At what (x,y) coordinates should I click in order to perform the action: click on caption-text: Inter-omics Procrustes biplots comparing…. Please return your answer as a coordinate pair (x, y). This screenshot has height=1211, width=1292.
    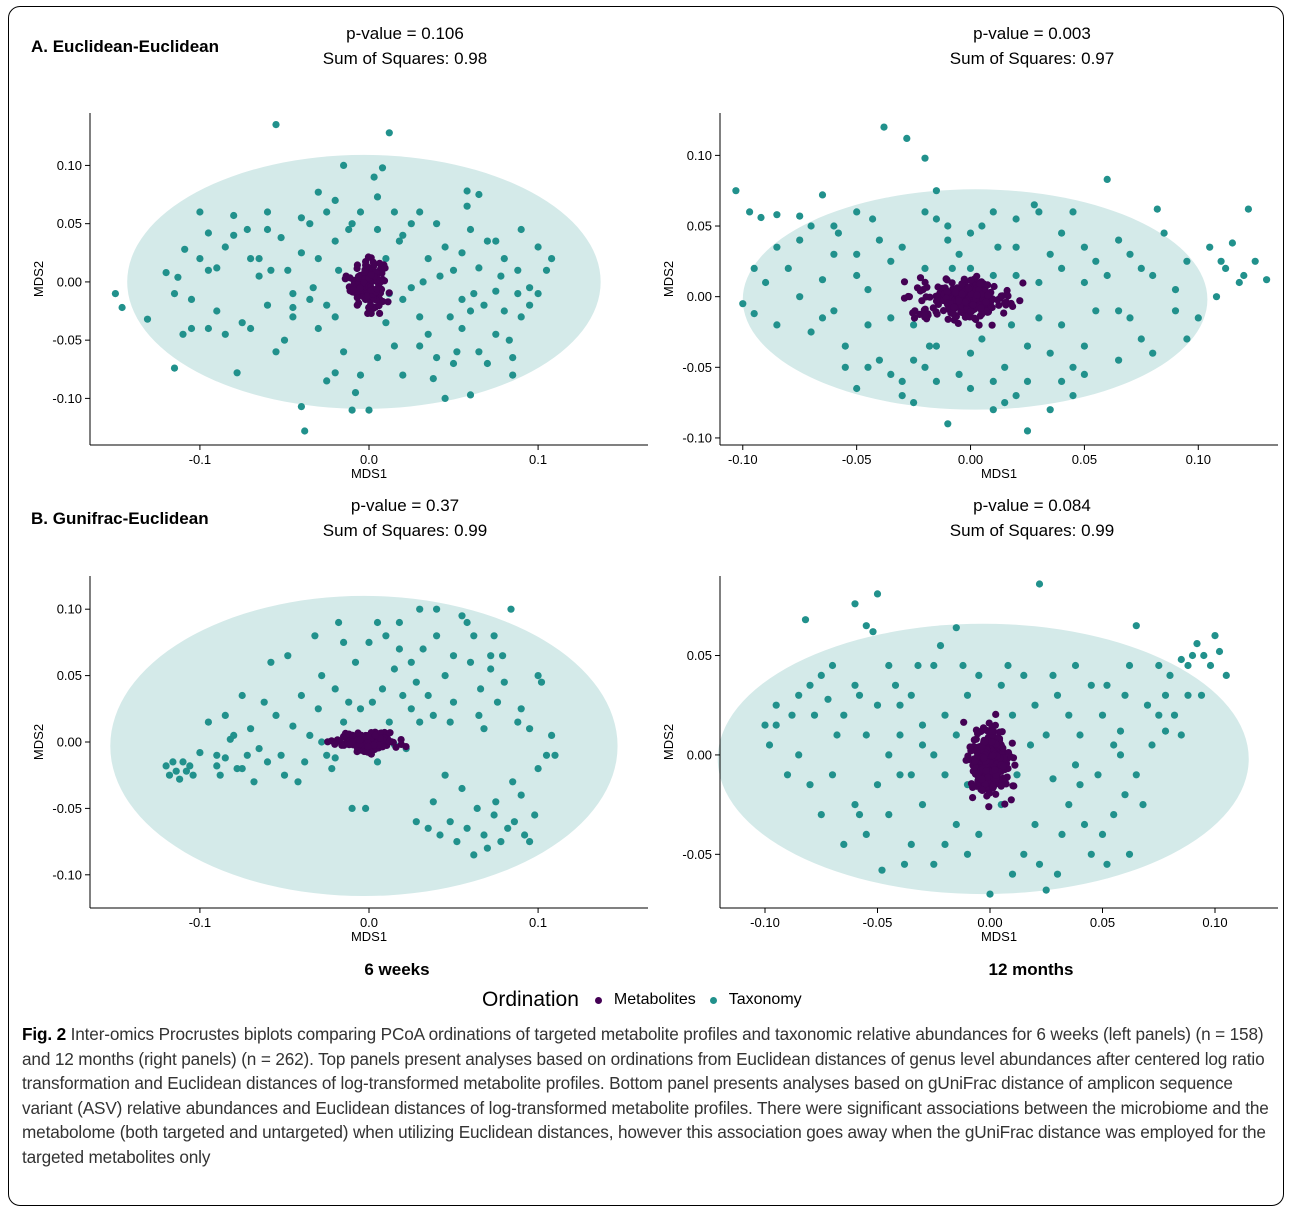
    Looking at the image, I should click on (645, 1095).